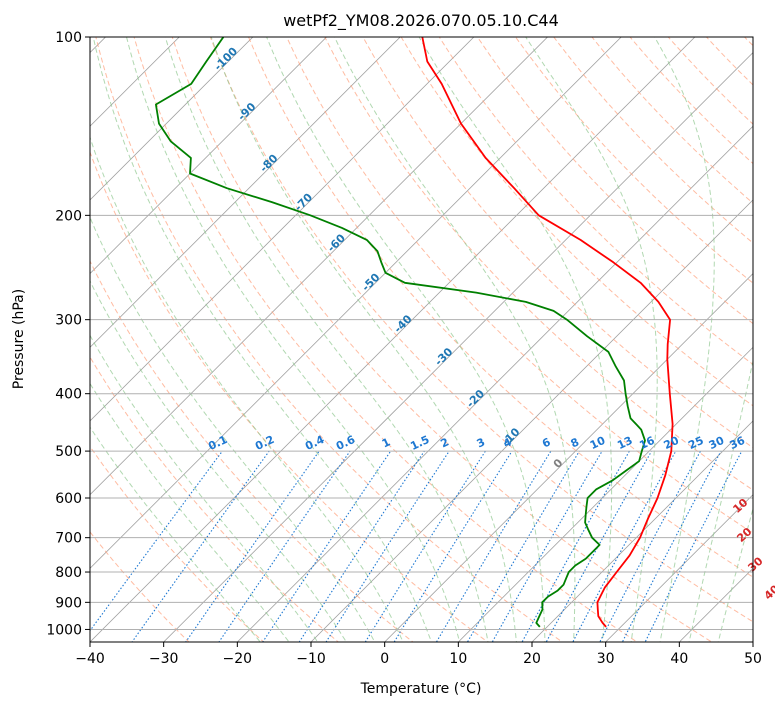  Describe the element at coordinates (768, 592) in the screenshot. I see `dry-adiabat-label: 40` at that location.